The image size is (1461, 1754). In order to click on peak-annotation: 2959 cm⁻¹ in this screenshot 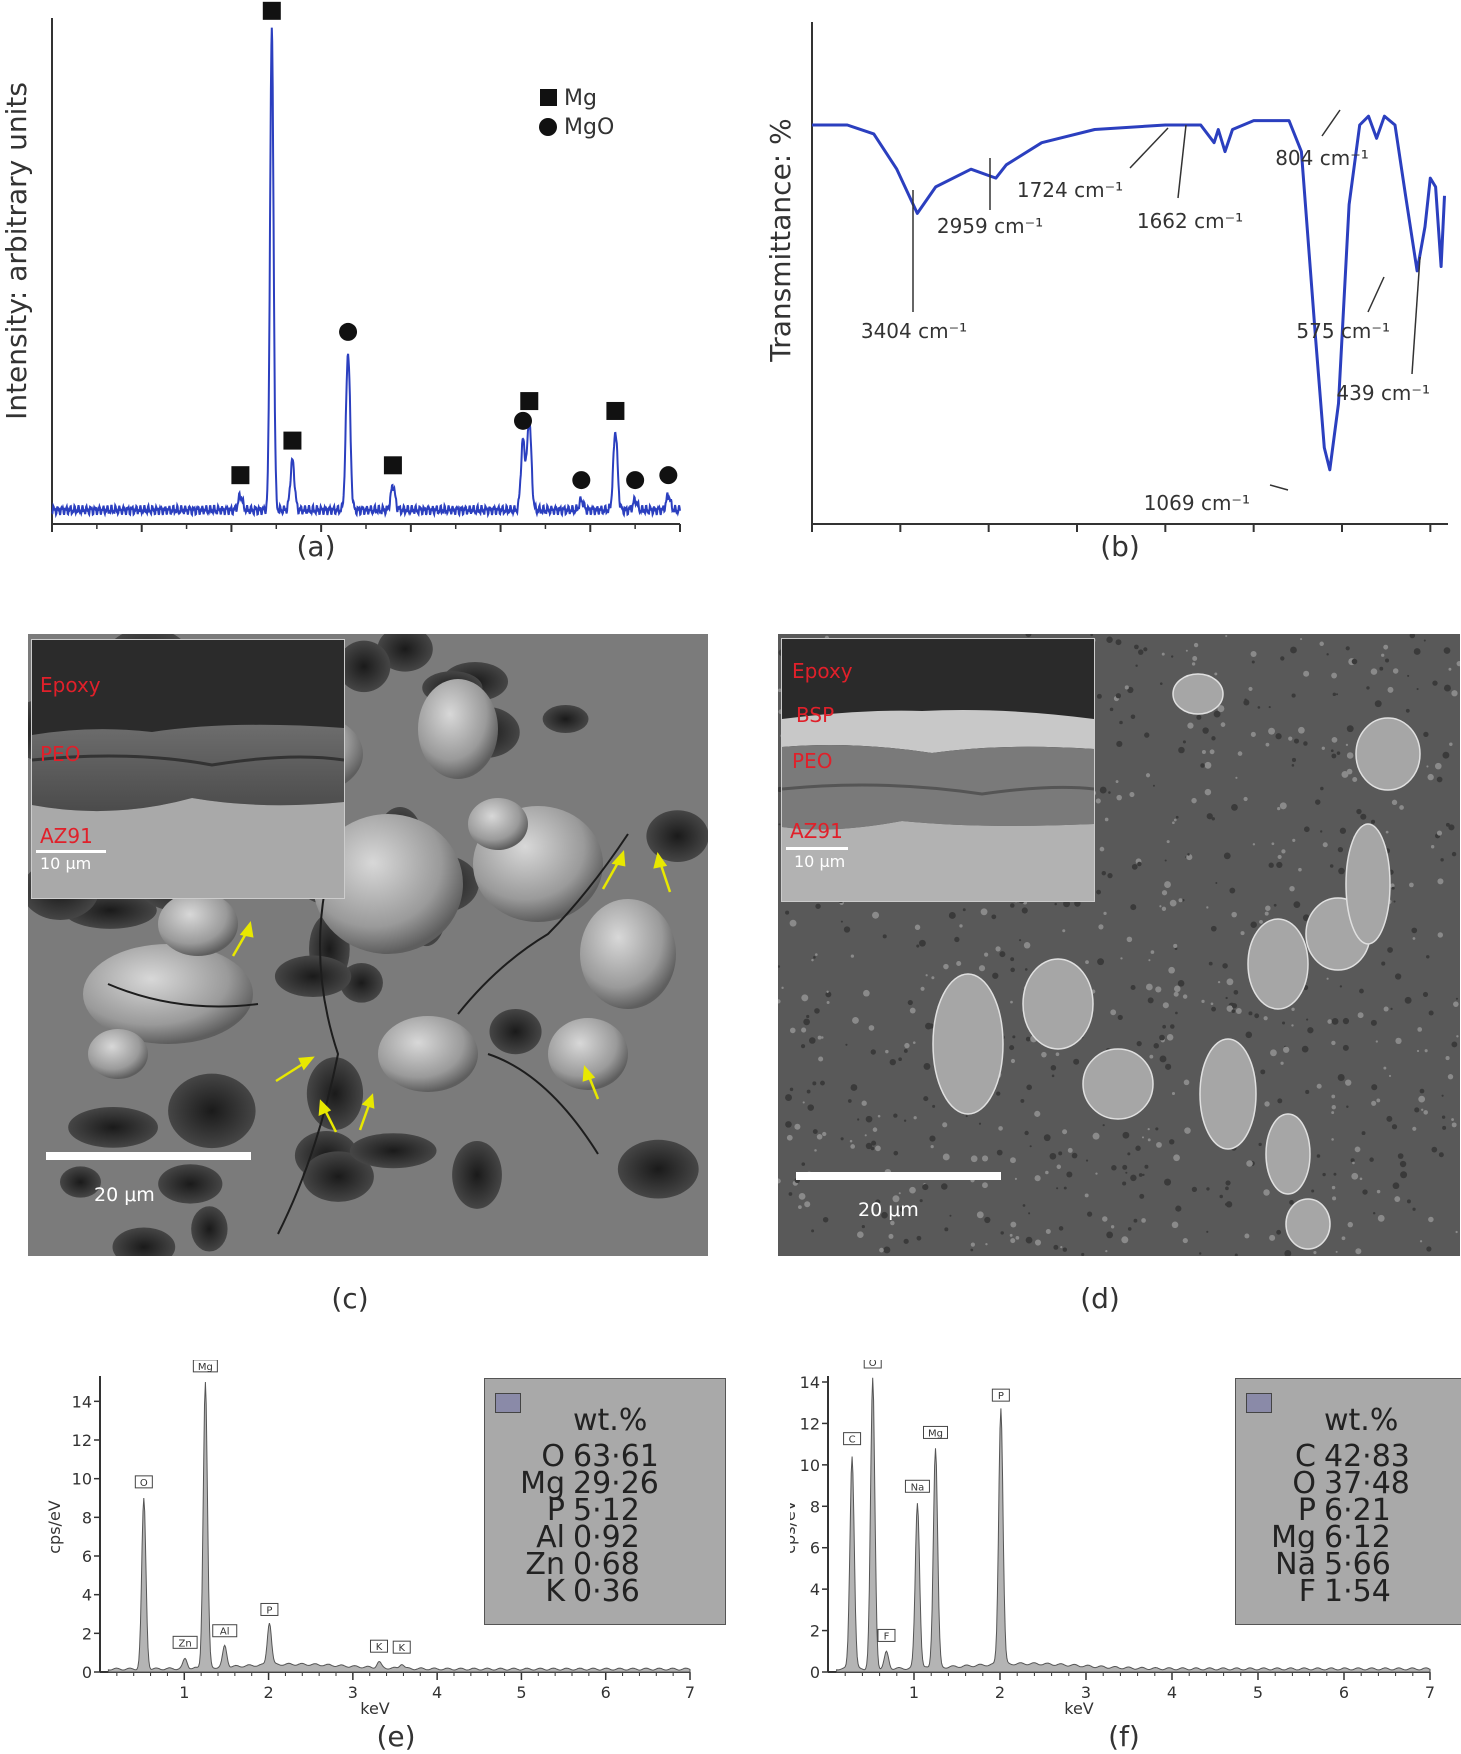, I will do `click(990, 226)`.